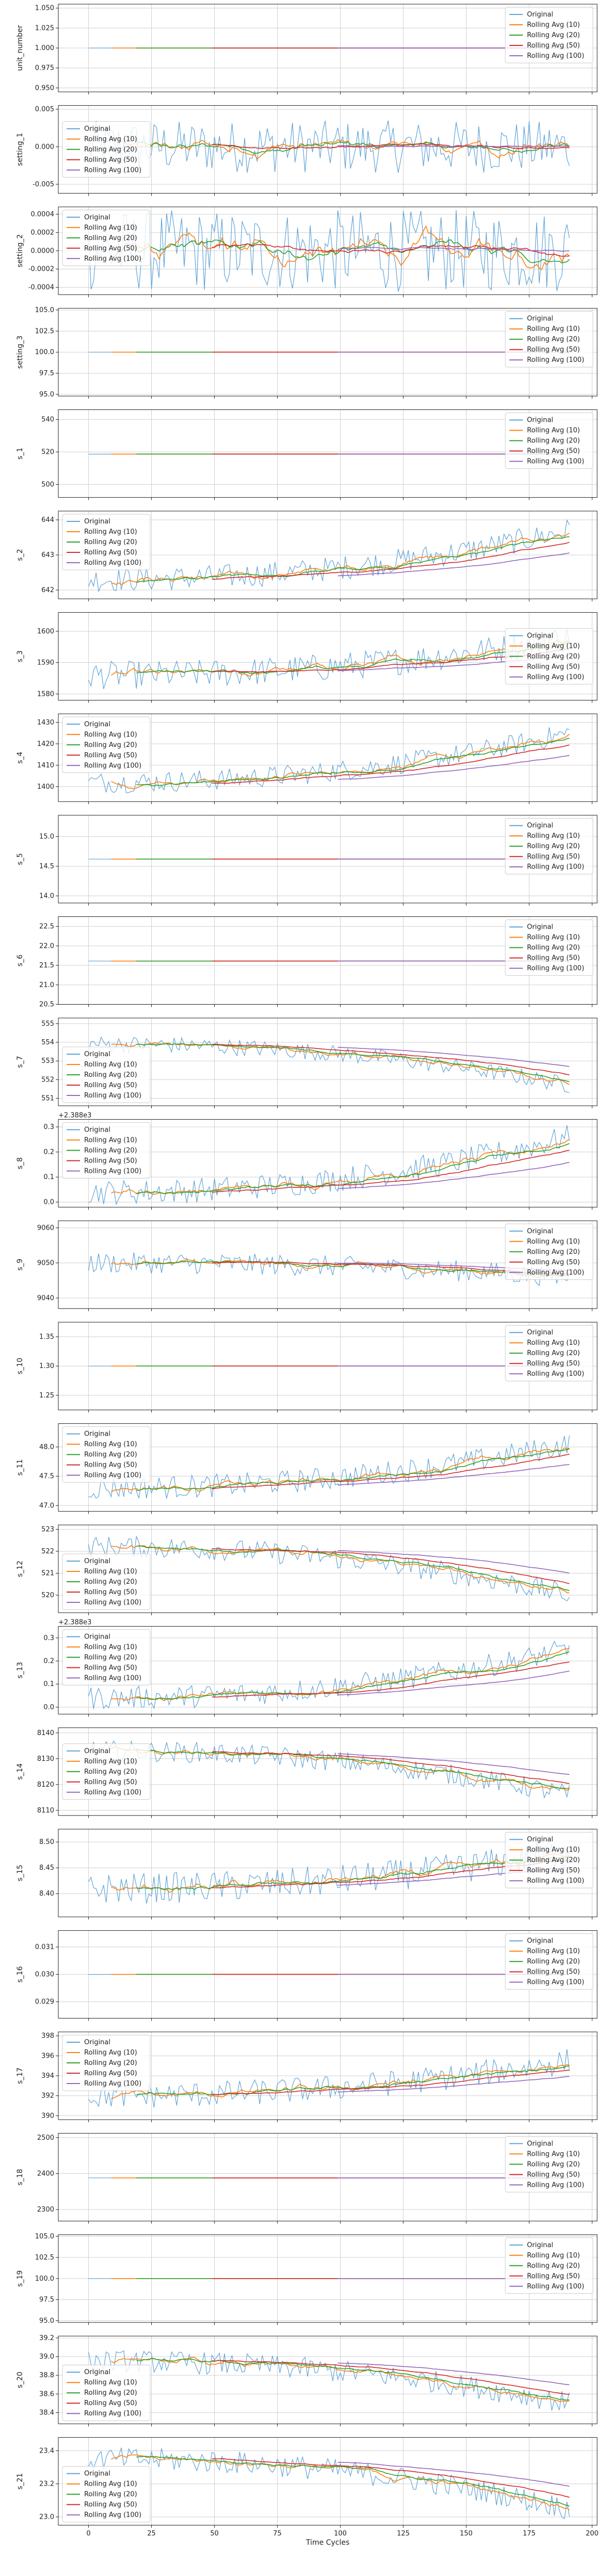 This screenshot has width=609, height=2576. Describe the element at coordinates (48, 1530) in the screenshot. I see `y-tick-label: 523` at that location.